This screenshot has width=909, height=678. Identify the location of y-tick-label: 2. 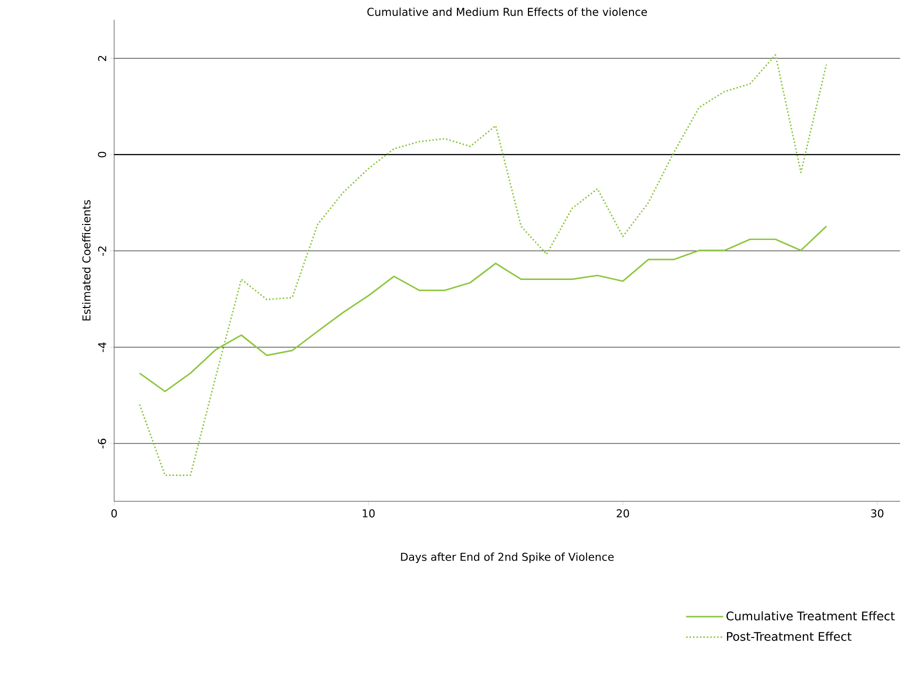
(102, 58).